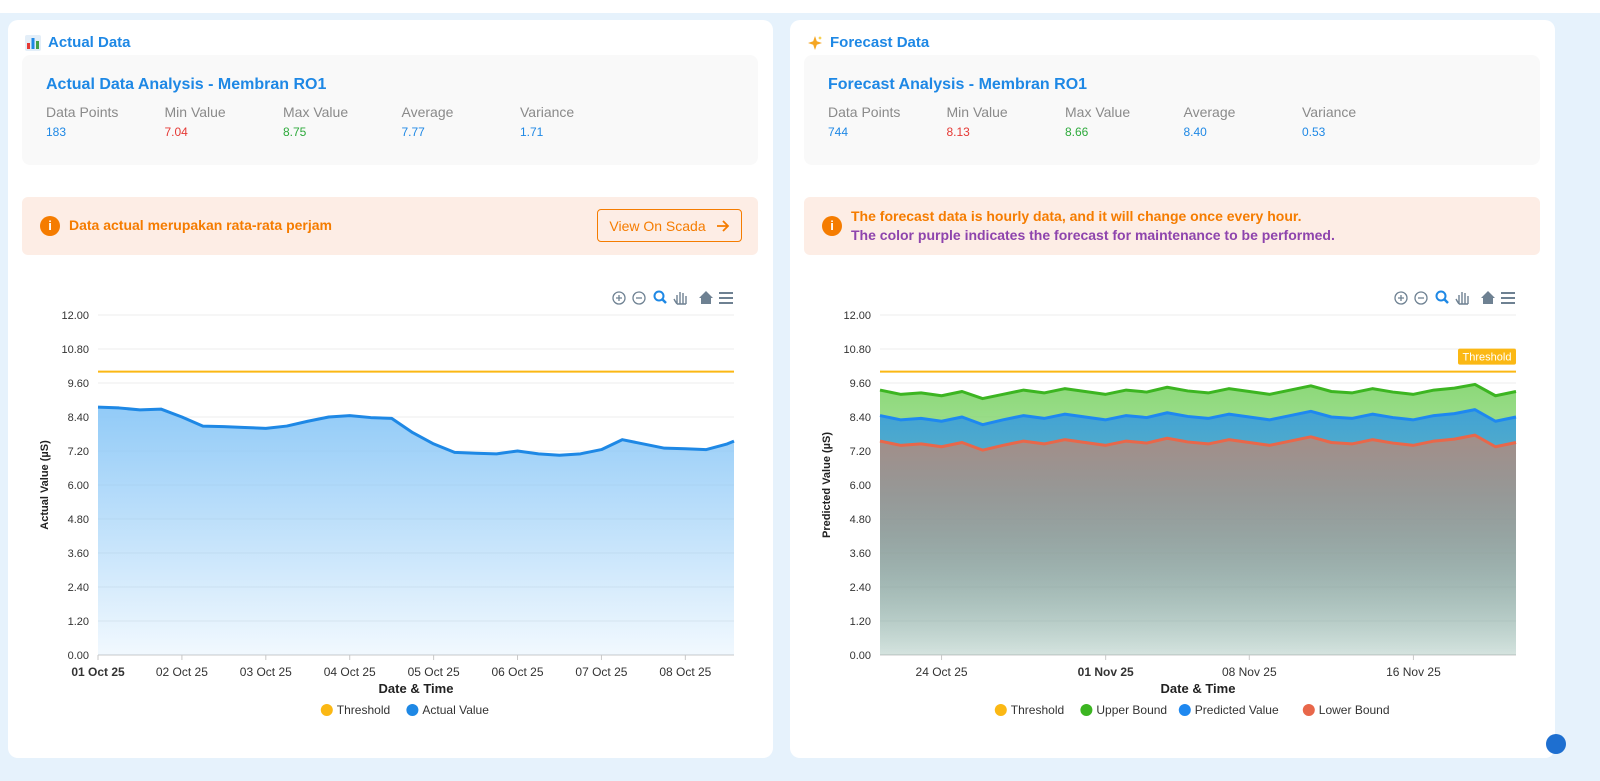  Describe the element at coordinates (1106, 672) in the screenshot. I see `x-tick-label: 01 Nov 25` at that location.